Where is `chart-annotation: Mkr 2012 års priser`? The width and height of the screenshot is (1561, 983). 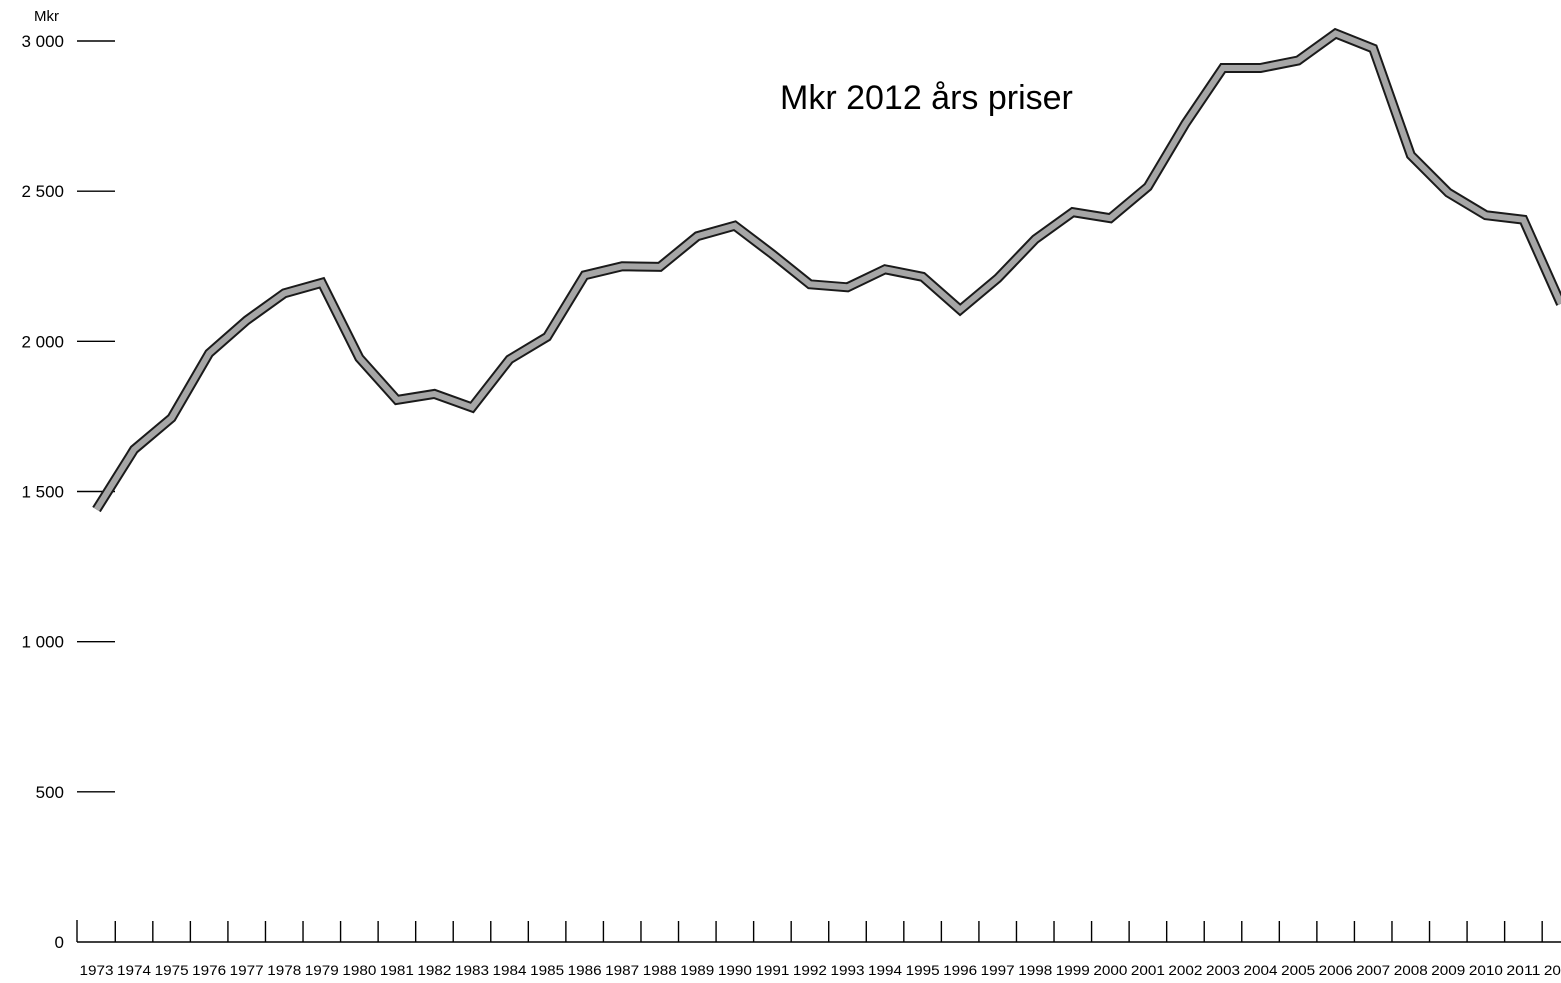 chart-annotation: Mkr 2012 års priser is located at coordinates (926, 98).